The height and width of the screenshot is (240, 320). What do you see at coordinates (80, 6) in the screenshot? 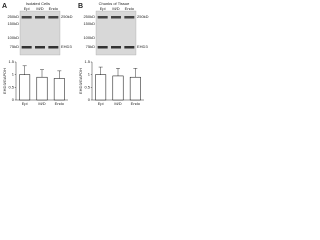
I see `panel-label: B` at bounding box center [80, 6].